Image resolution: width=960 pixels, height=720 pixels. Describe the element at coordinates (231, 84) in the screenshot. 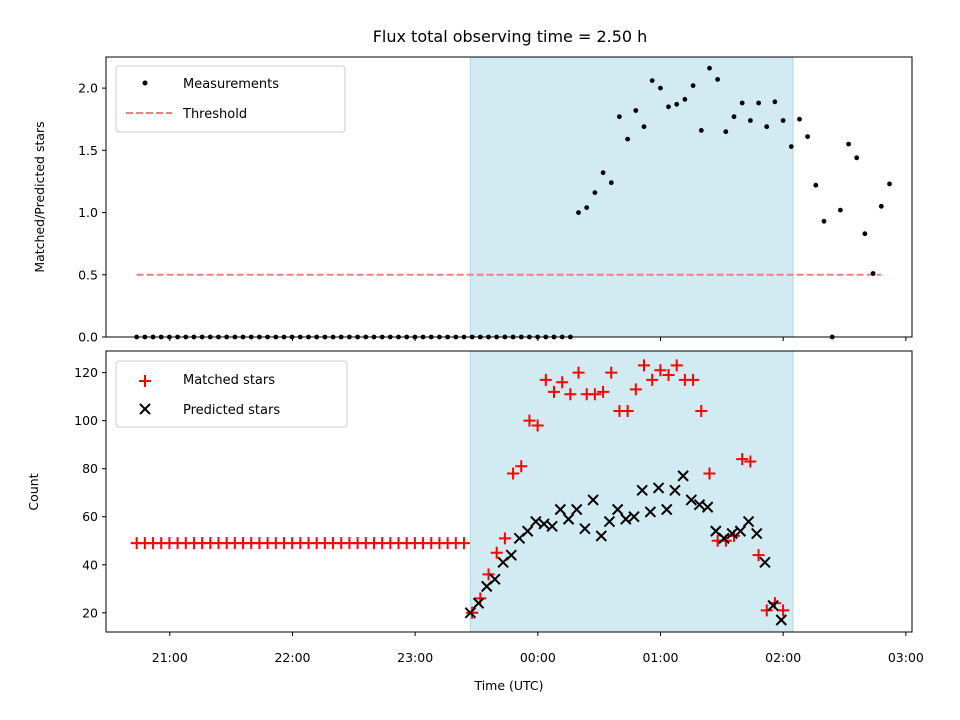

I see `legend-measurements-label: Measurements` at that location.